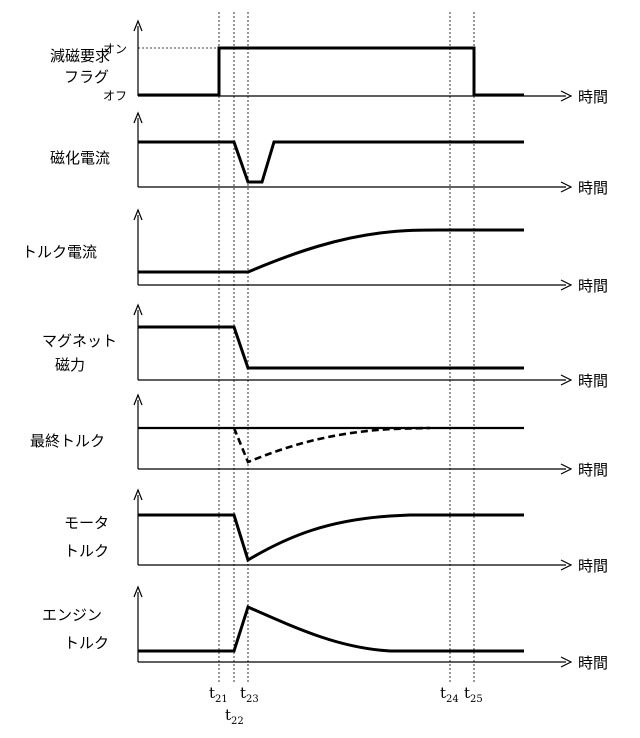 This screenshot has width=640, height=738. Describe the element at coordinates (234, 716) in the screenshot. I see `marker-label-t22: t22` at that location.